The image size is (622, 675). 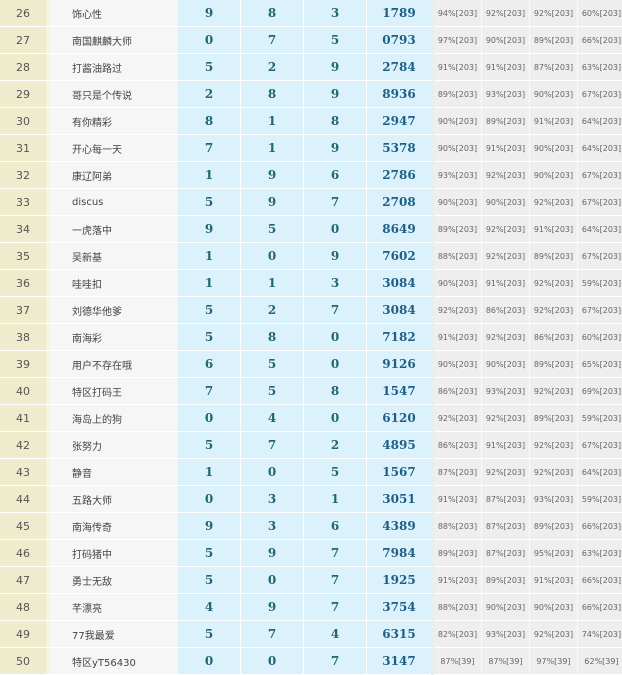 I want to click on rank-cell: 34, so click(x=23, y=229).